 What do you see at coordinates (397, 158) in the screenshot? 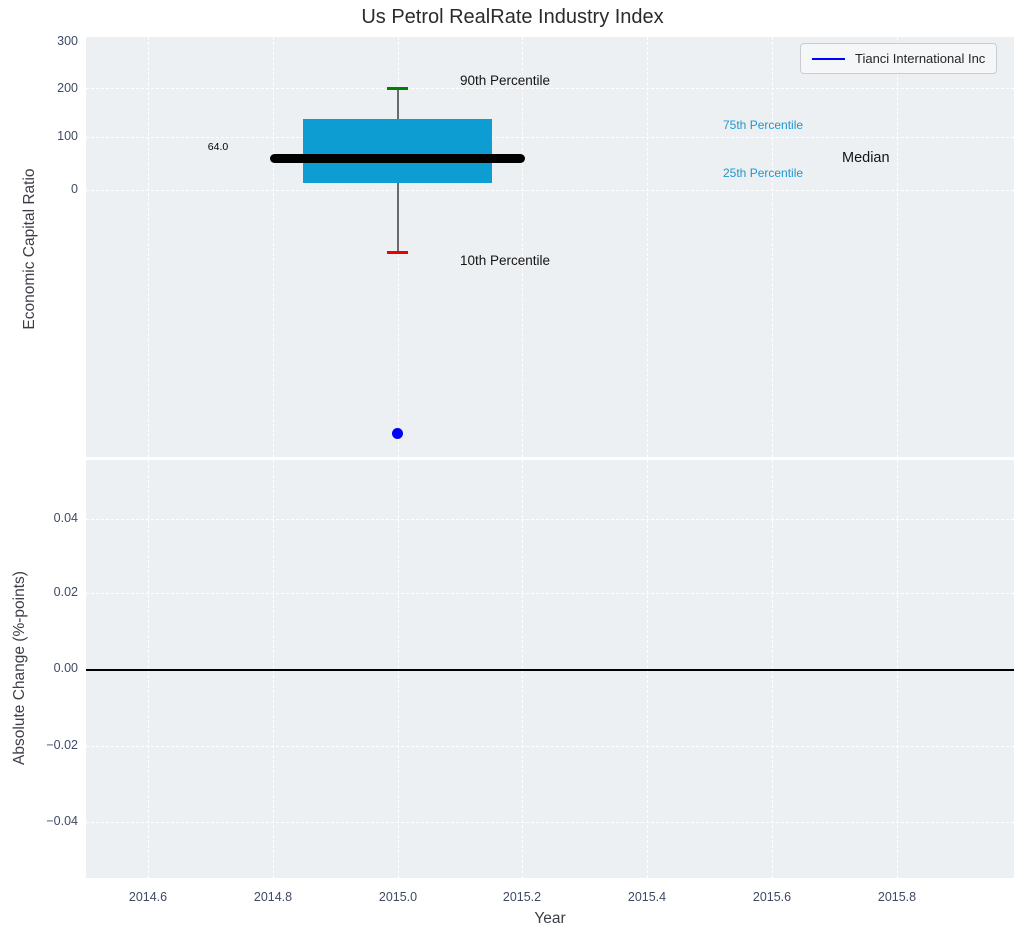
I see `median-line` at bounding box center [397, 158].